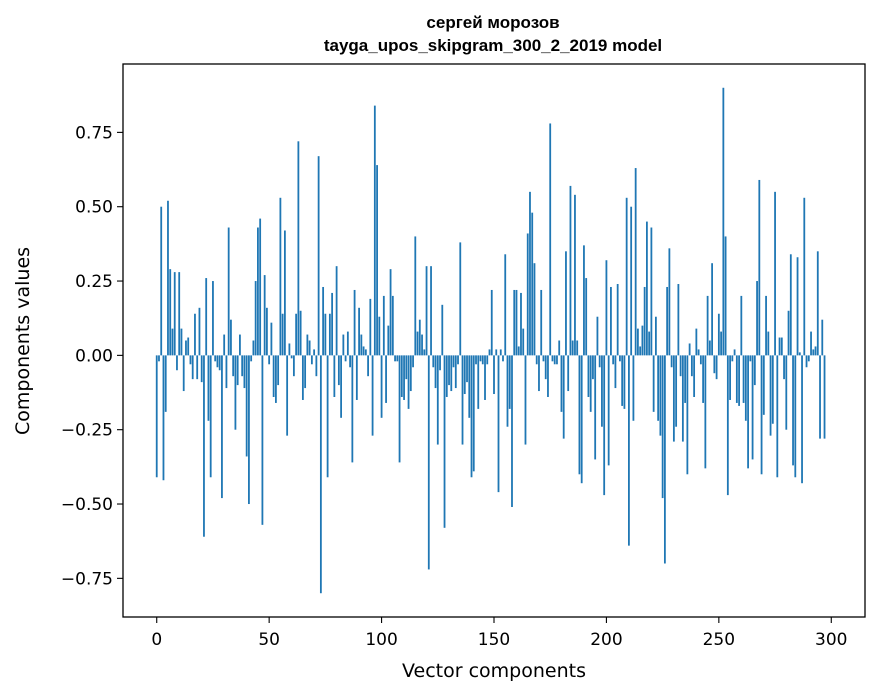 The height and width of the screenshot is (696, 880). Describe the element at coordinates (94, 282) in the screenshot. I see `y-tick-label: 0.25` at that location.